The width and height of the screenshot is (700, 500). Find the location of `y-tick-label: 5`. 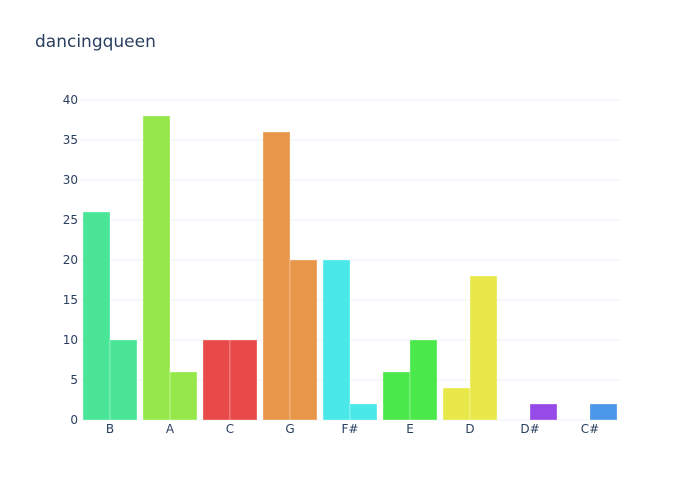

y-tick-label: 5 is located at coordinates (74, 380).